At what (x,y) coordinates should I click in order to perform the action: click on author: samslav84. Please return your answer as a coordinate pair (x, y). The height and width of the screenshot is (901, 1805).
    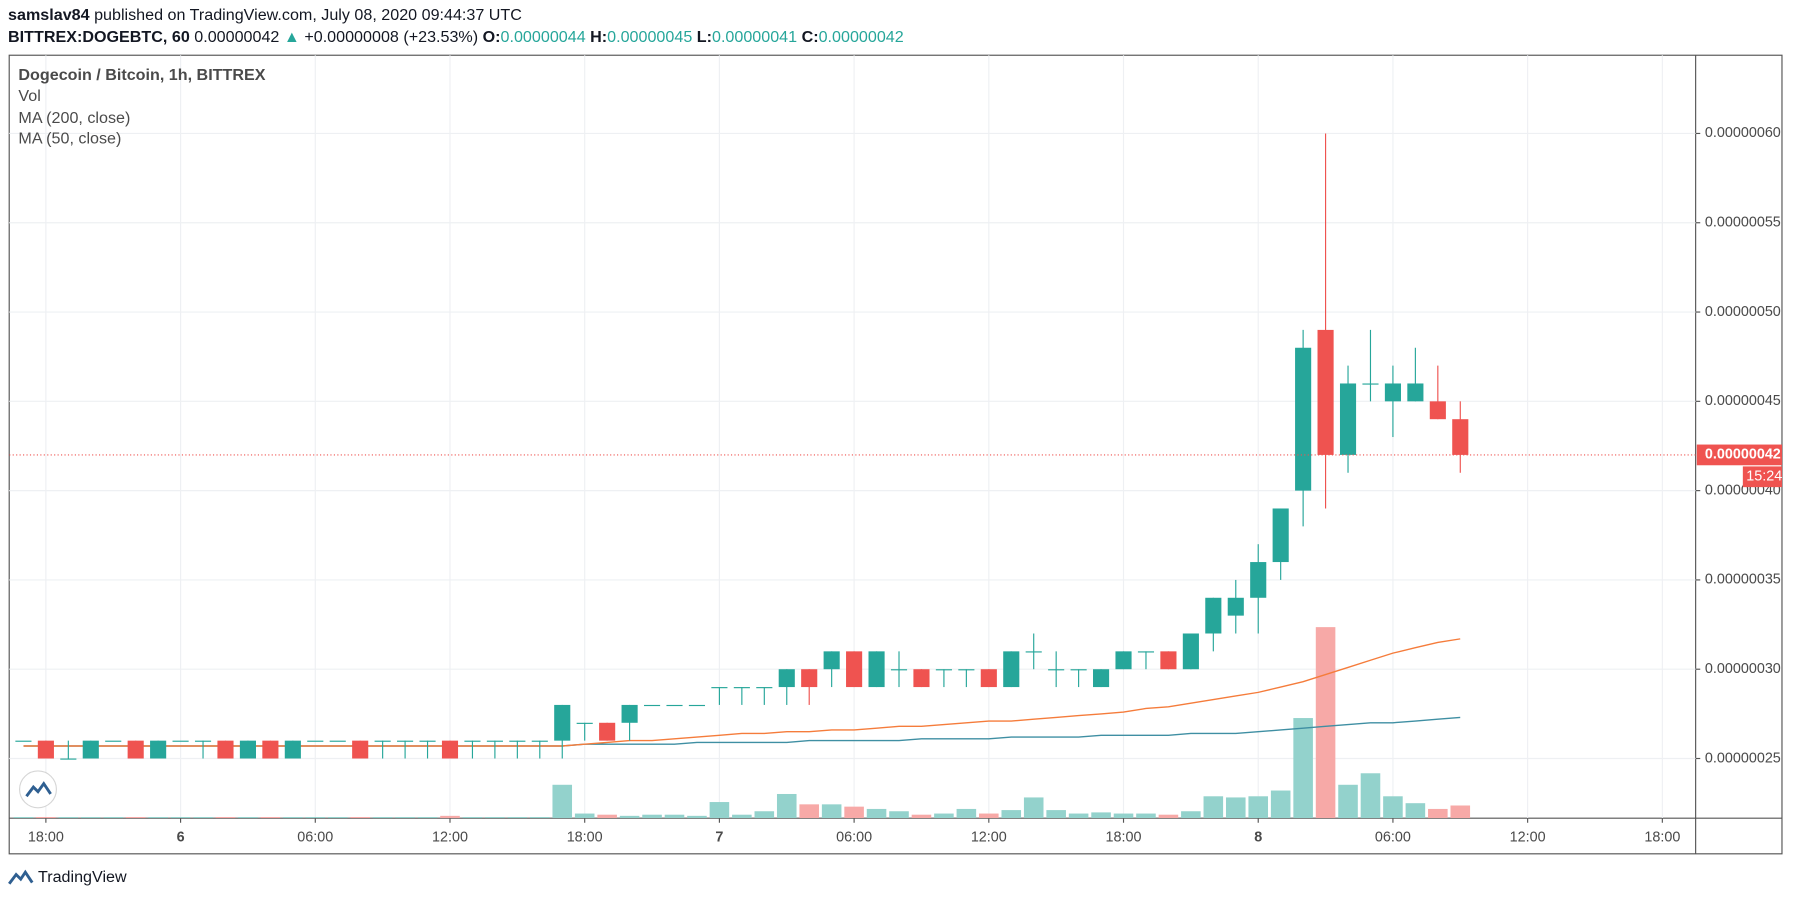
    Looking at the image, I should click on (49, 15).